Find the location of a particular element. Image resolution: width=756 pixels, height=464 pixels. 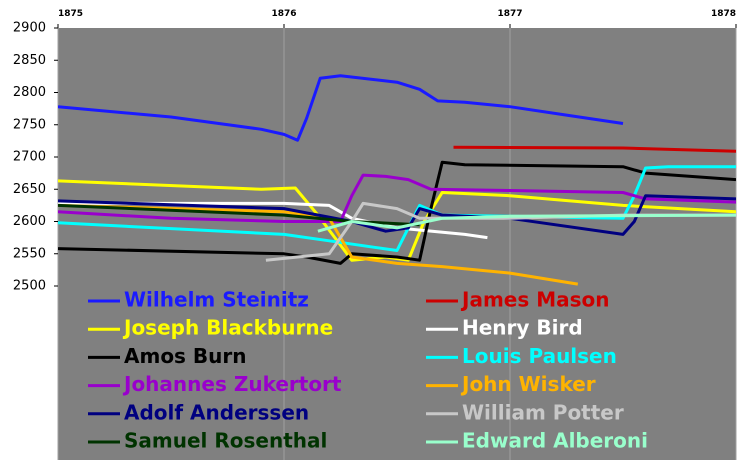

legend-label: Amos Burn is located at coordinates (185, 356).